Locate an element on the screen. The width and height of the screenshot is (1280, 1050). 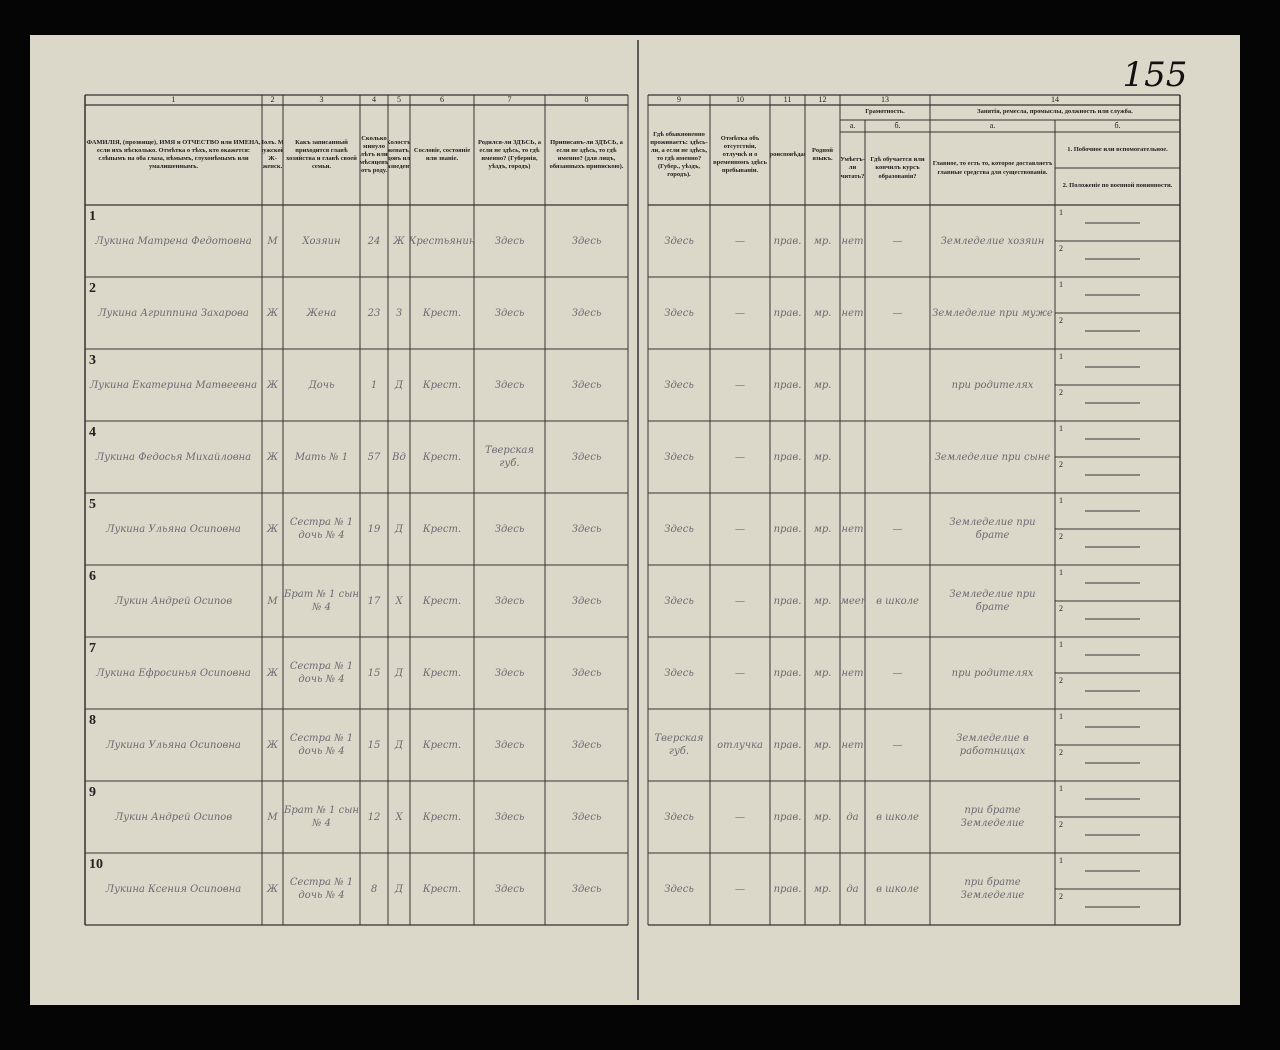
column-number: 7 is located at coordinates (509, 99).